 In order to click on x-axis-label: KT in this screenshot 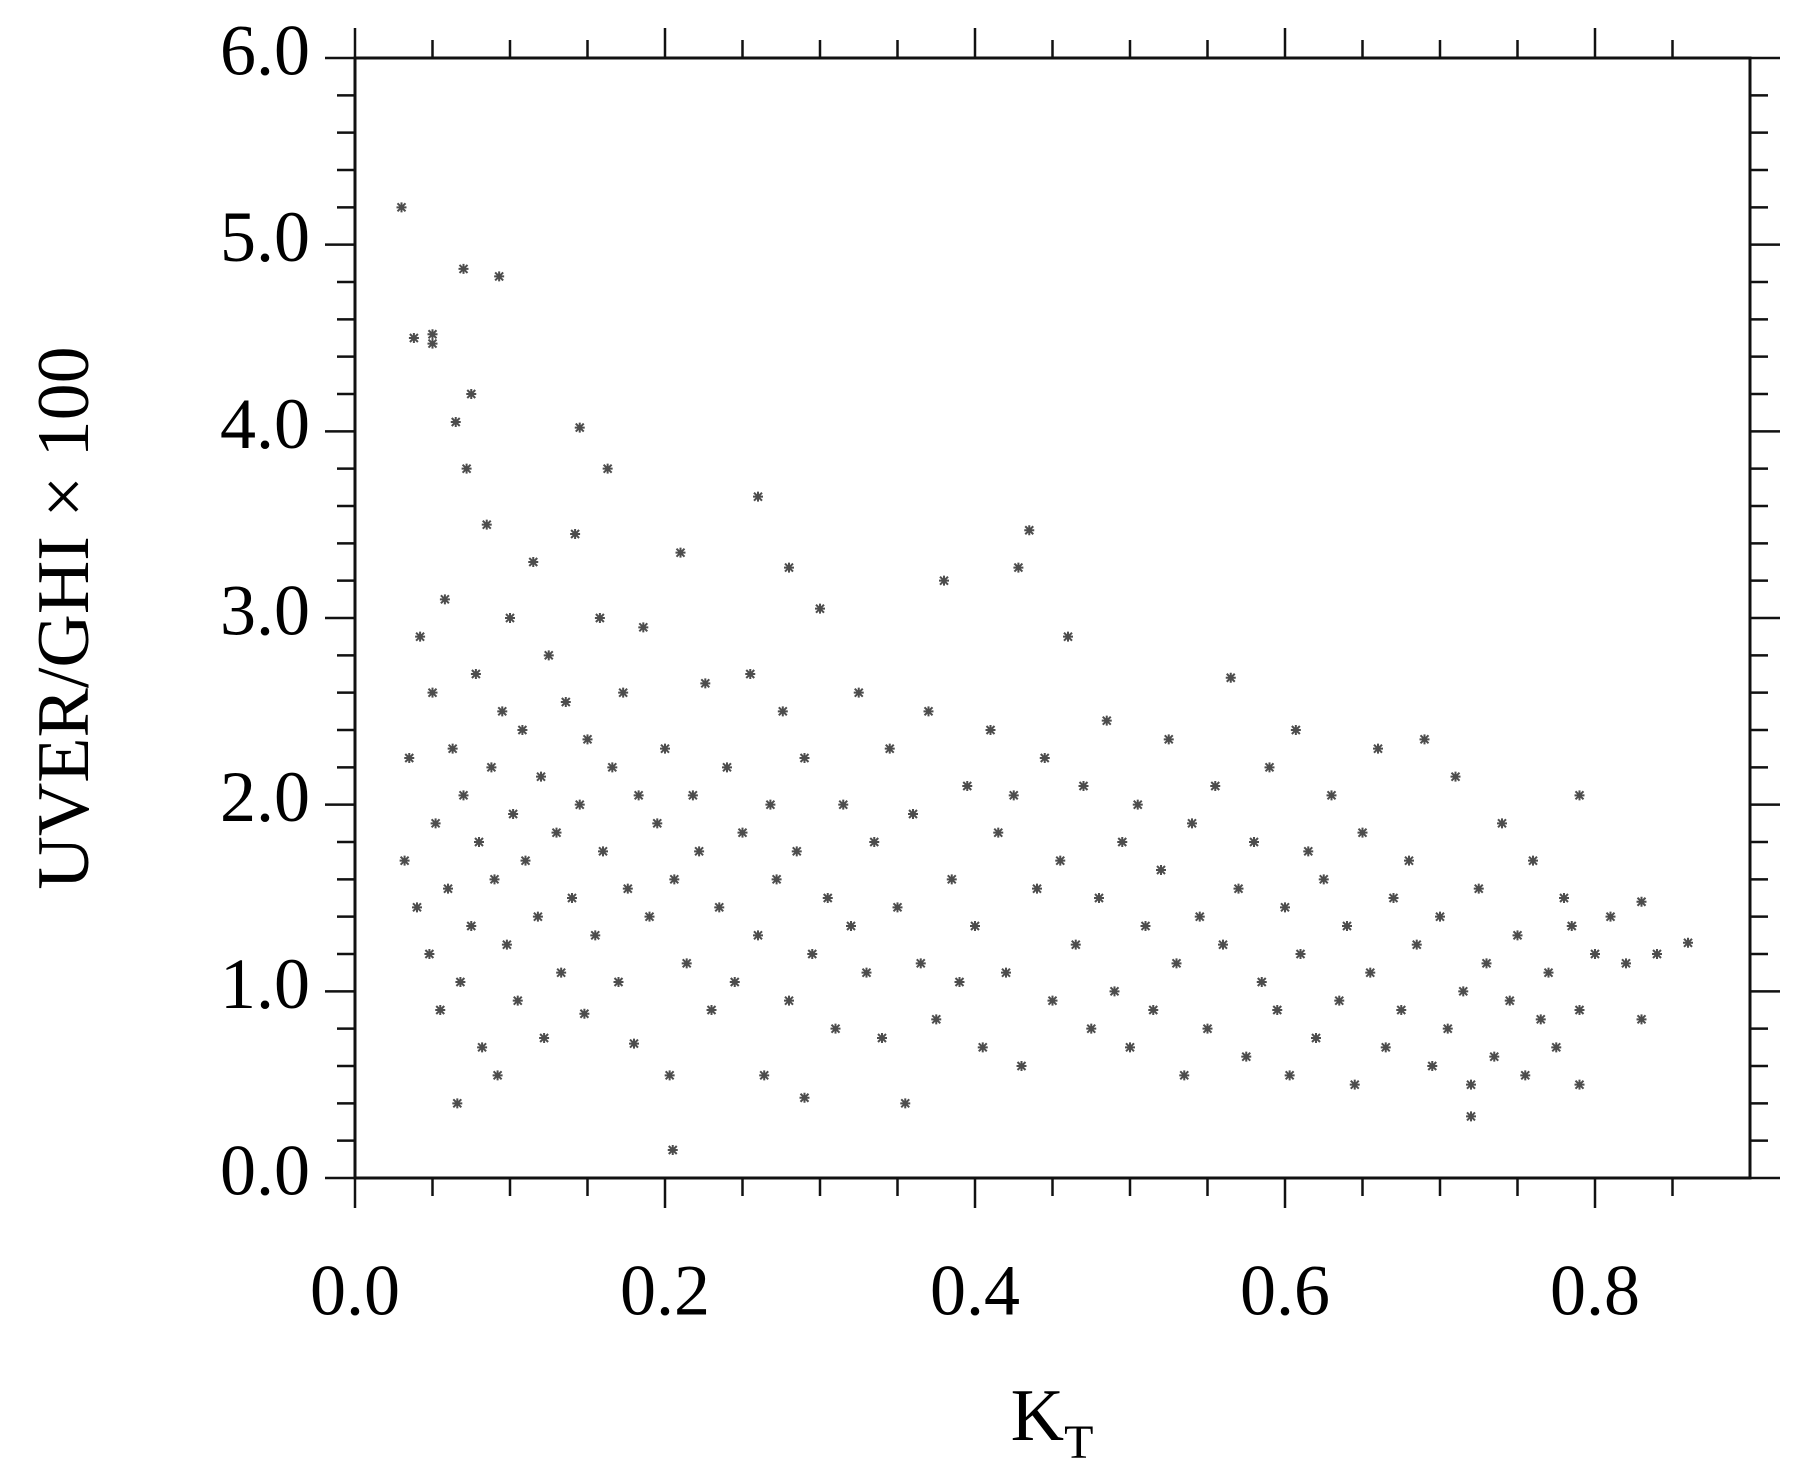, I will do `click(1052, 1422)`.